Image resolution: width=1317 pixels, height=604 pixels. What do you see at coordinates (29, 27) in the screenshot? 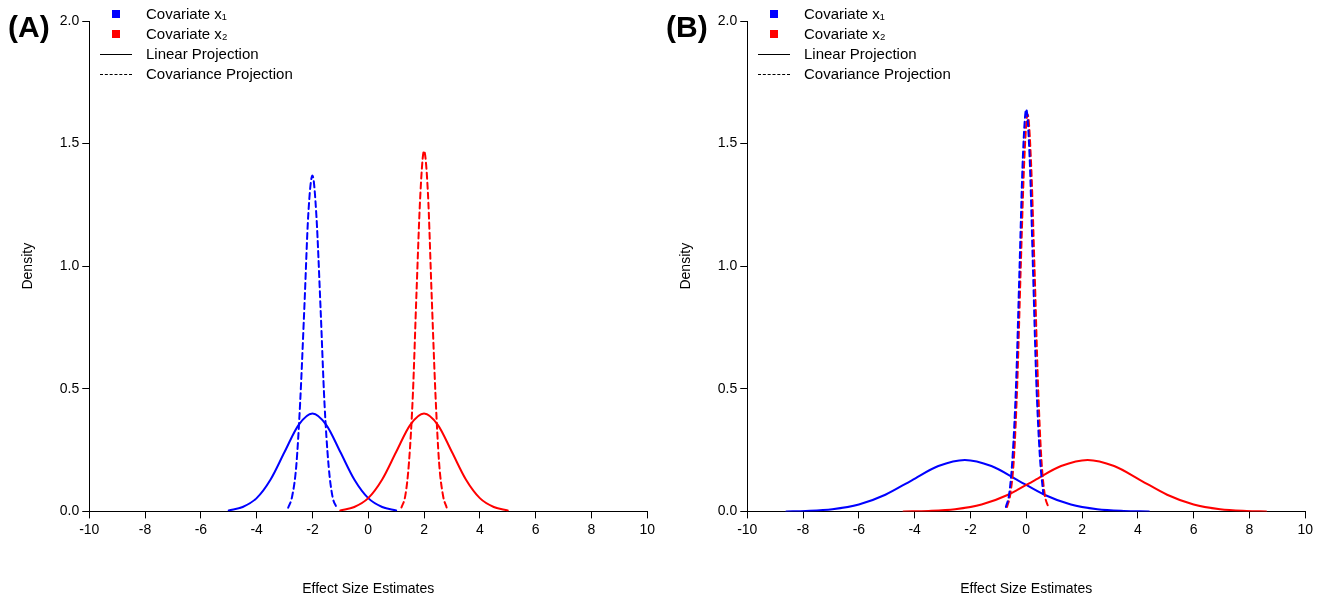
I see `chart-title: (A)` at bounding box center [29, 27].